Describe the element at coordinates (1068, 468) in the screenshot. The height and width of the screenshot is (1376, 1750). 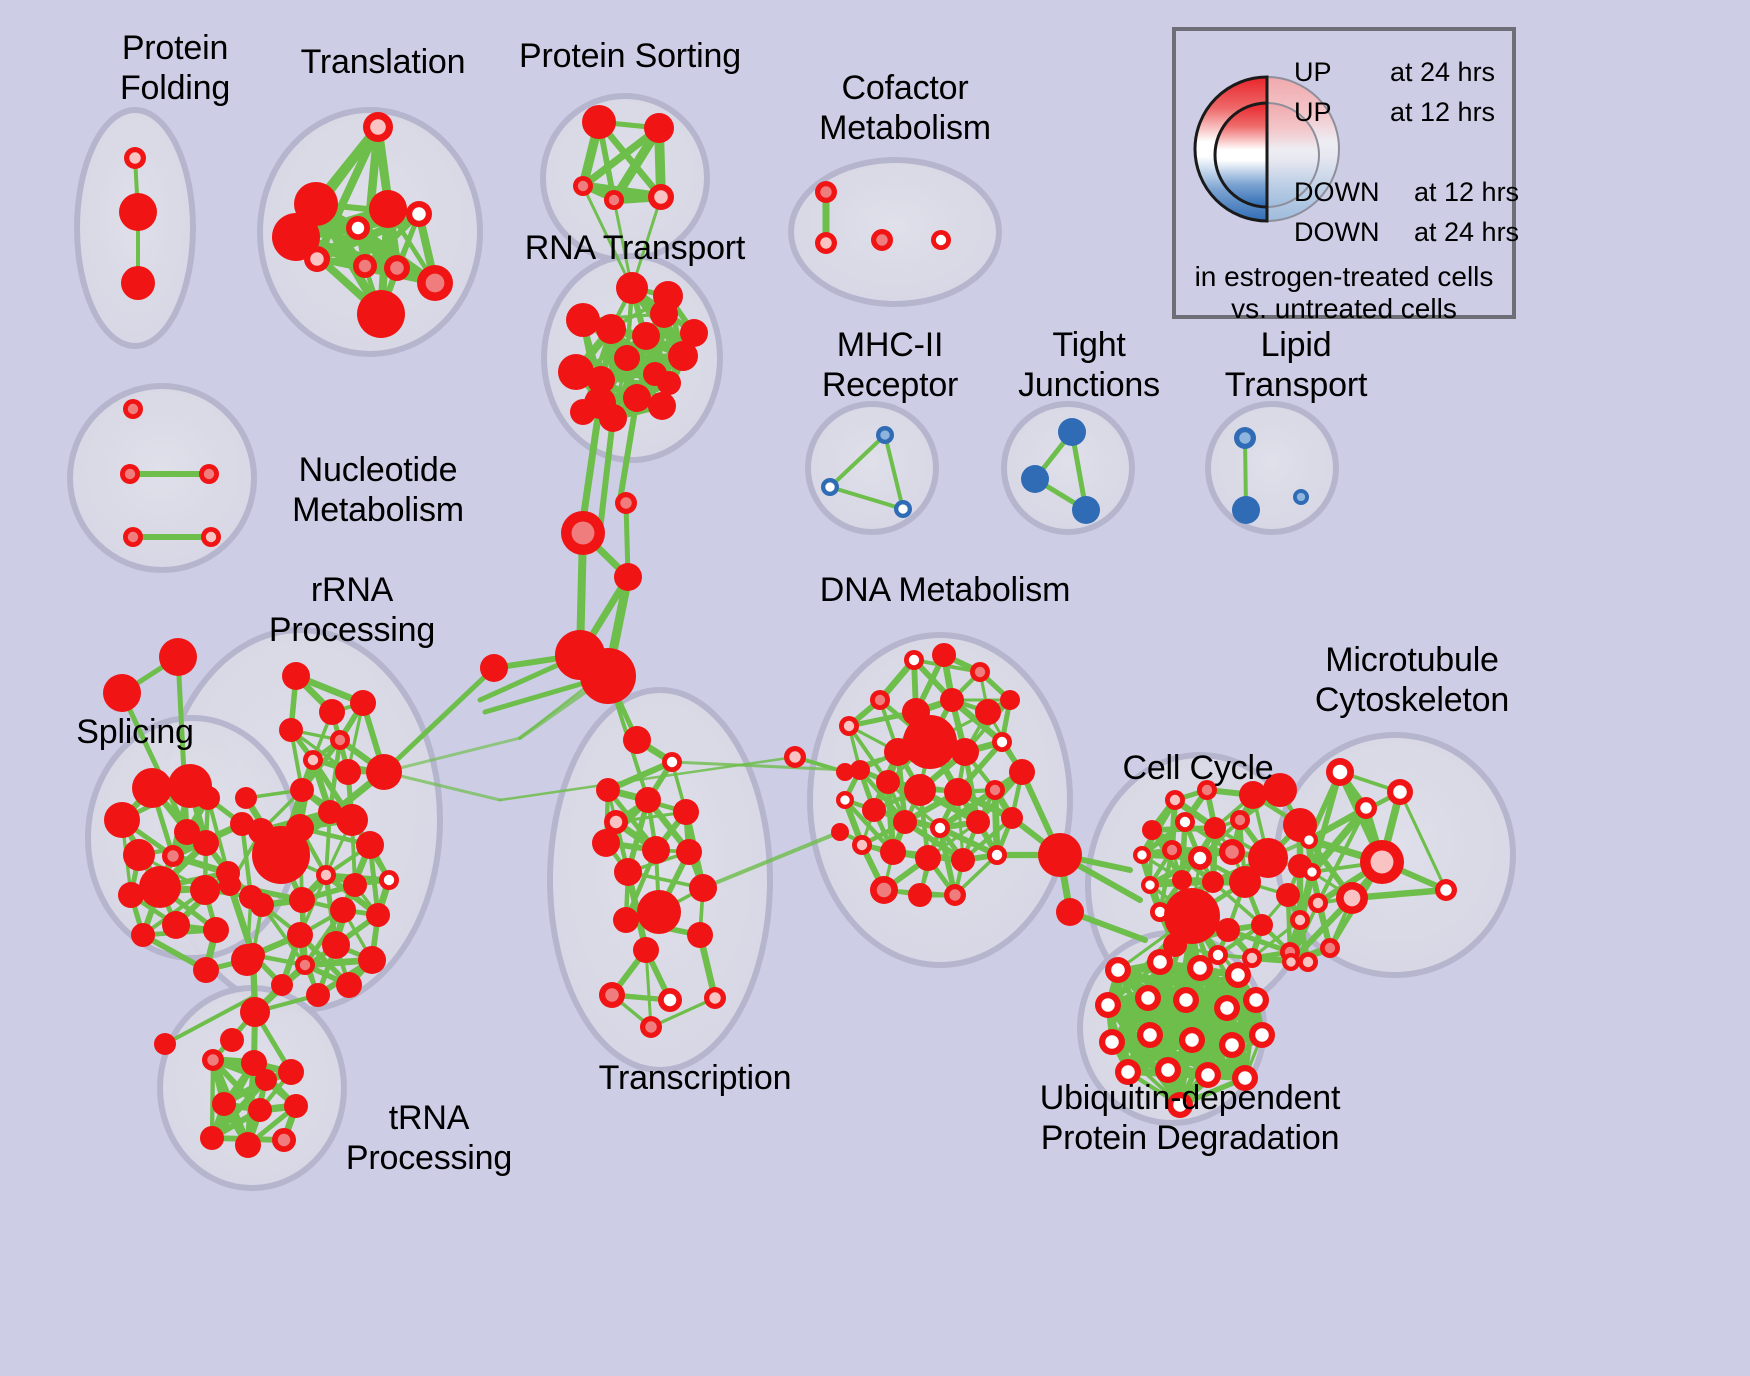
I see `cluster-ellipse-tight-junctions` at that location.